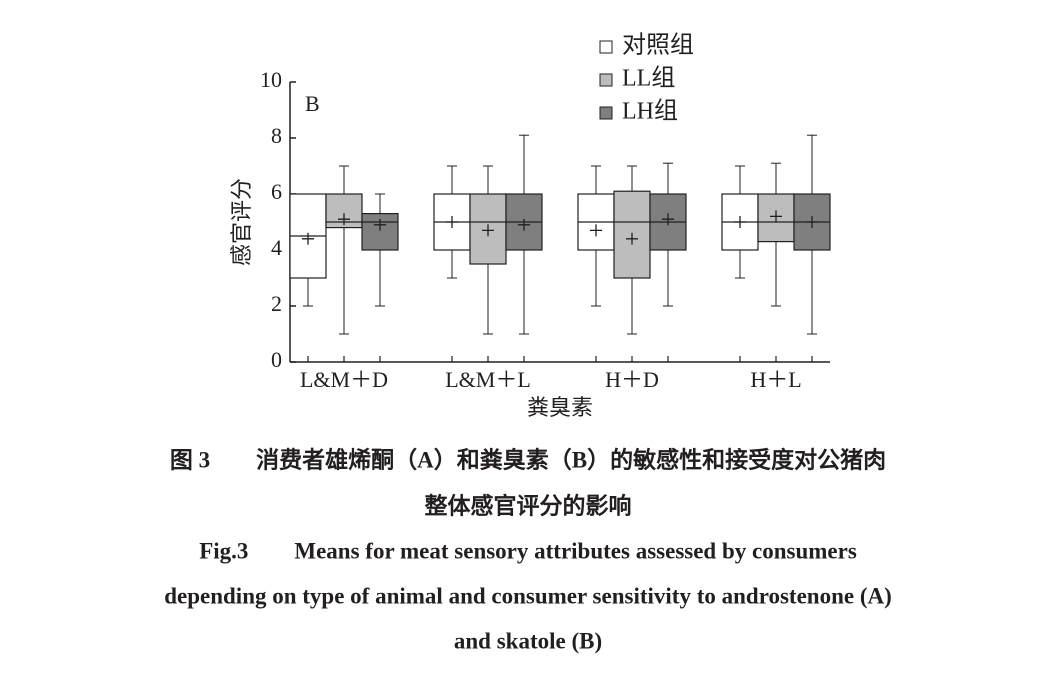  What do you see at coordinates (528, 640) in the screenshot?
I see `caption-en: and skatole (B)` at bounding box center [528, 640].